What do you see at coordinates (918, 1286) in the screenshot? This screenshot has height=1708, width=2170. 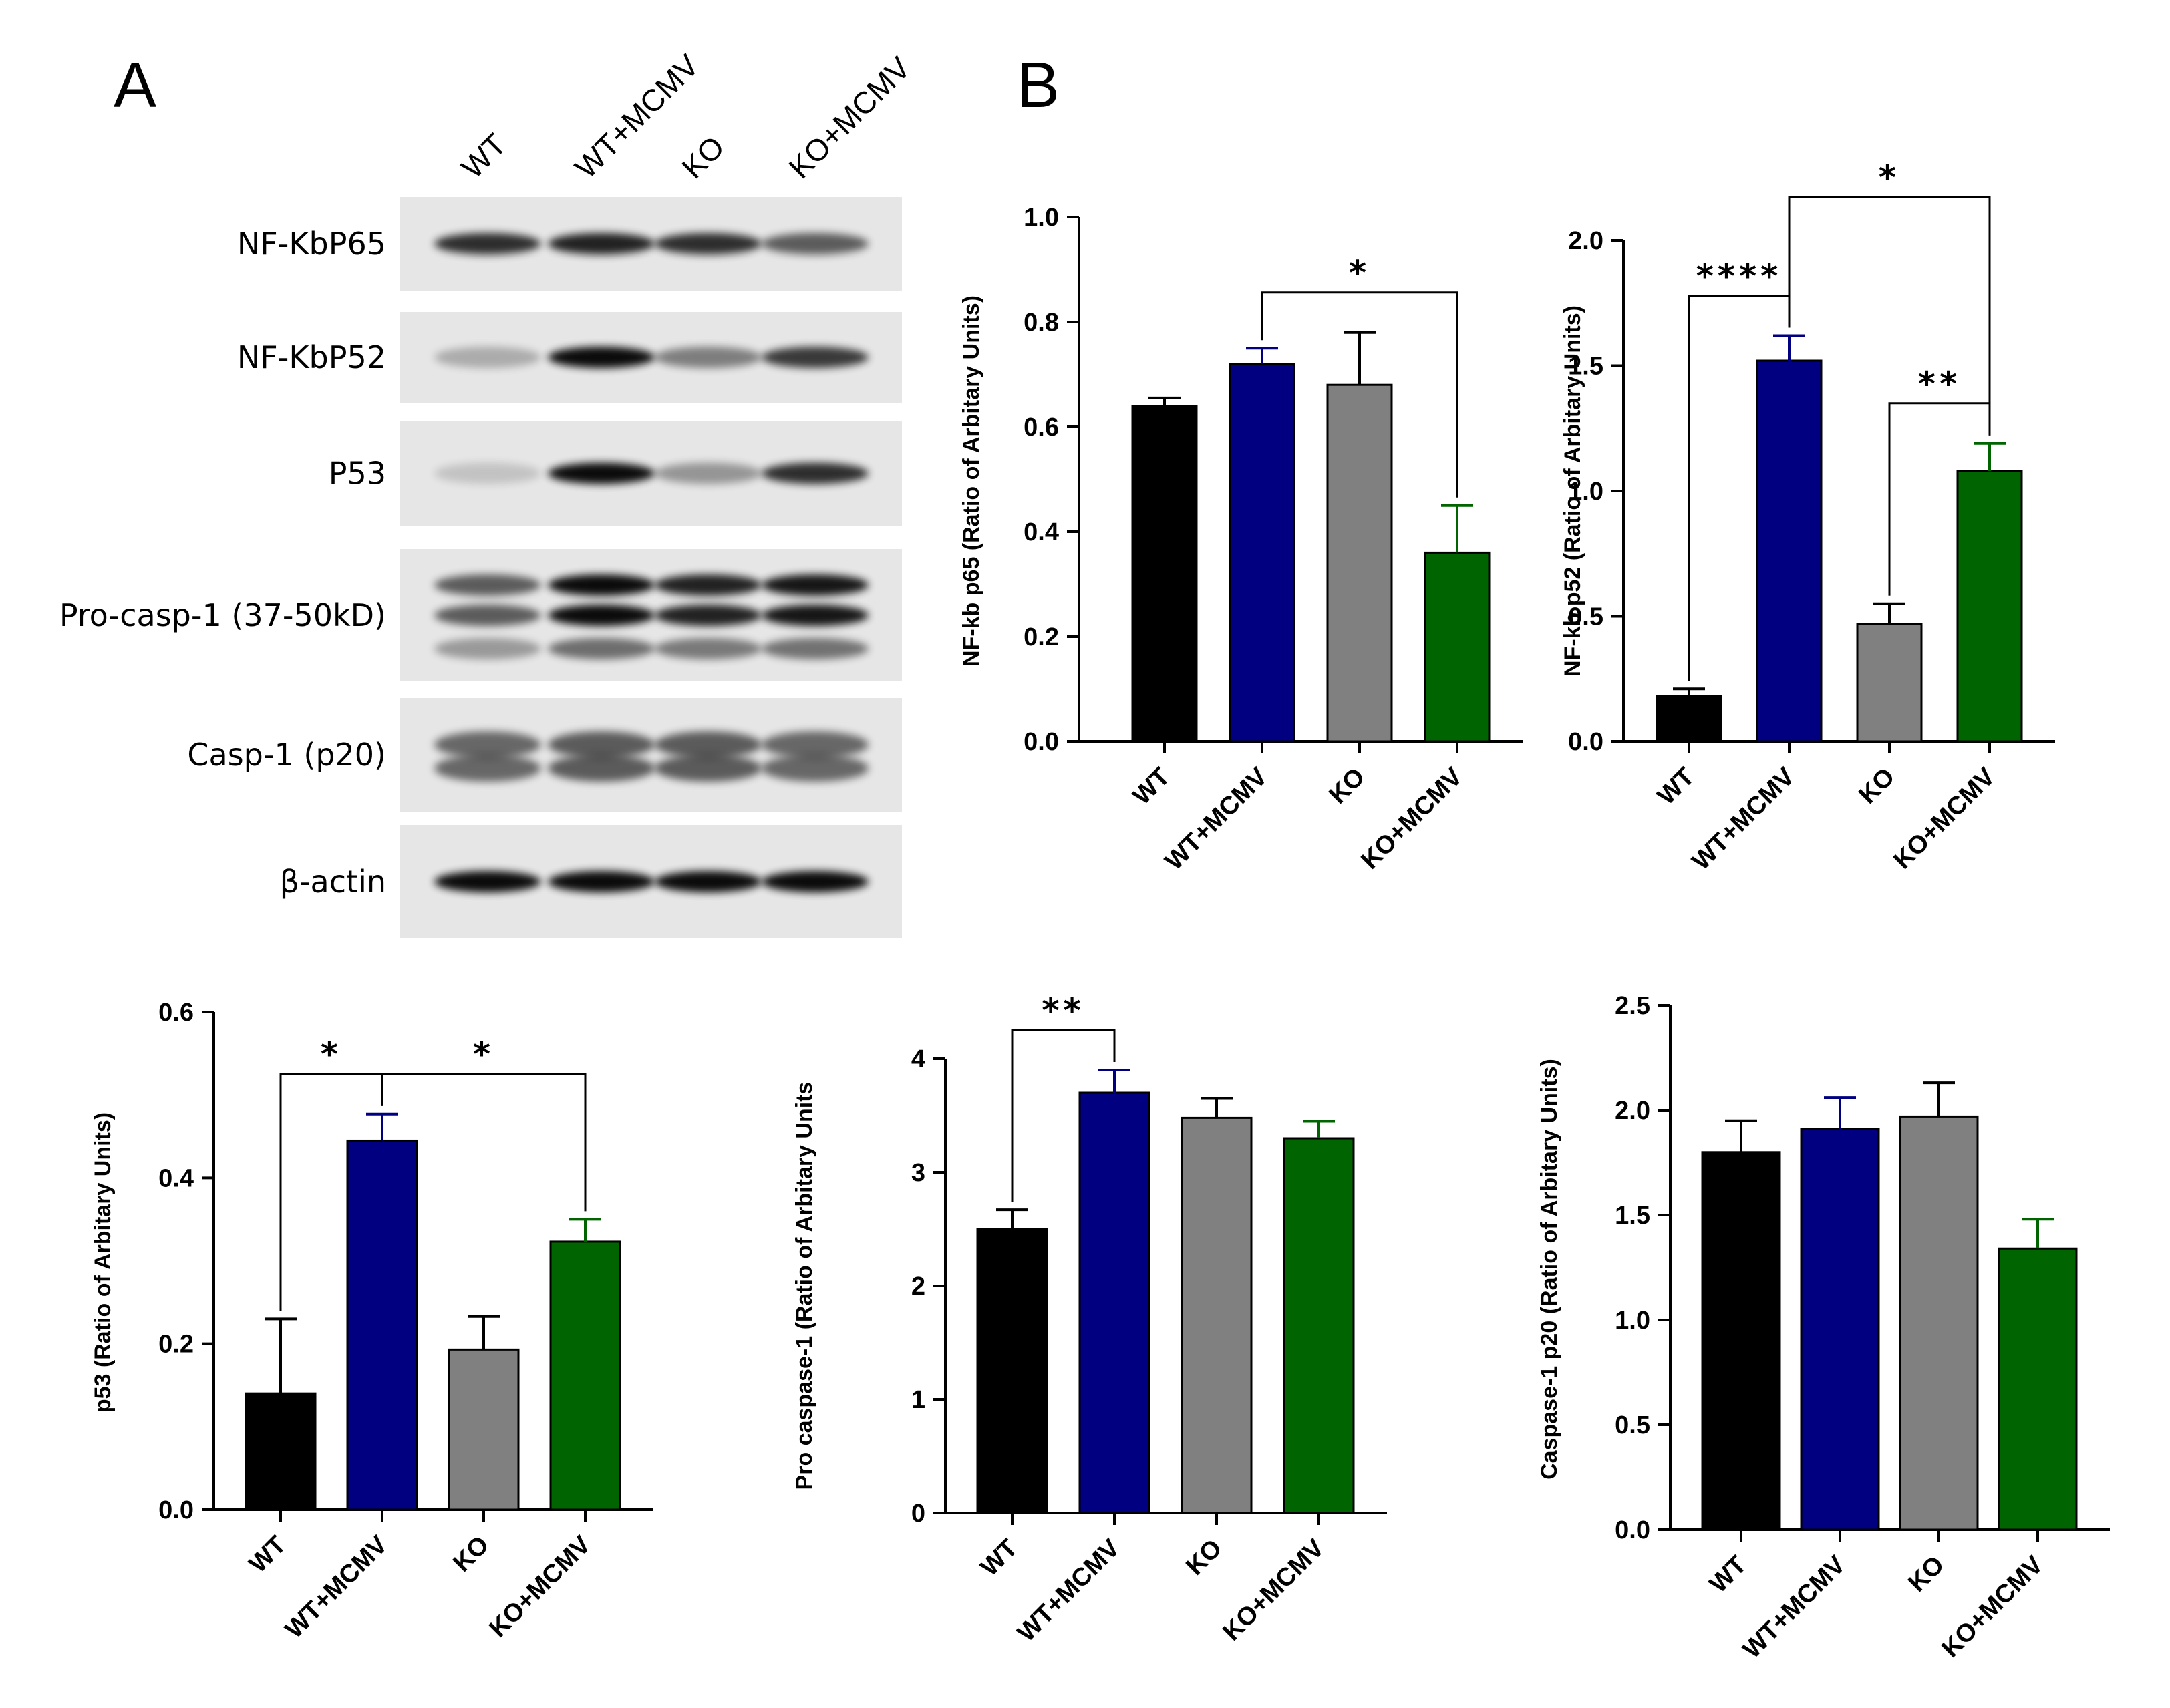 I see `y-tick-label: 2` at bounding box center [918, 1286].